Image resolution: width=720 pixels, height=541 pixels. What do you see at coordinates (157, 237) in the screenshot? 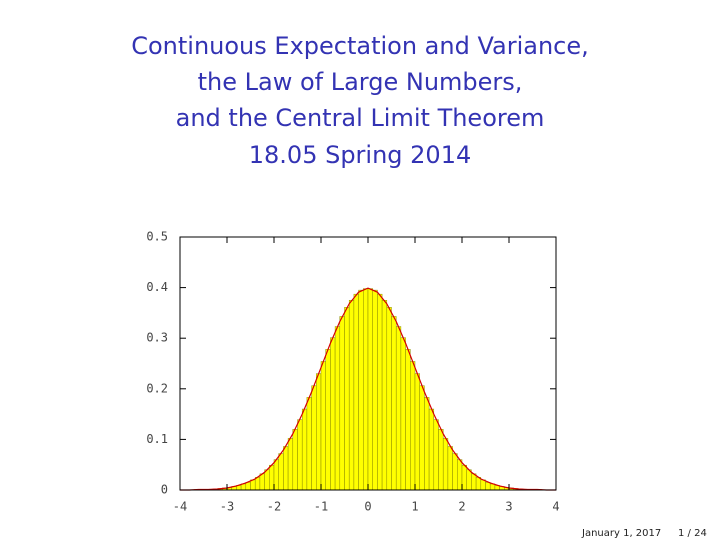
I see `y-tick-label: 0.5` at bounding box center [157, 237].